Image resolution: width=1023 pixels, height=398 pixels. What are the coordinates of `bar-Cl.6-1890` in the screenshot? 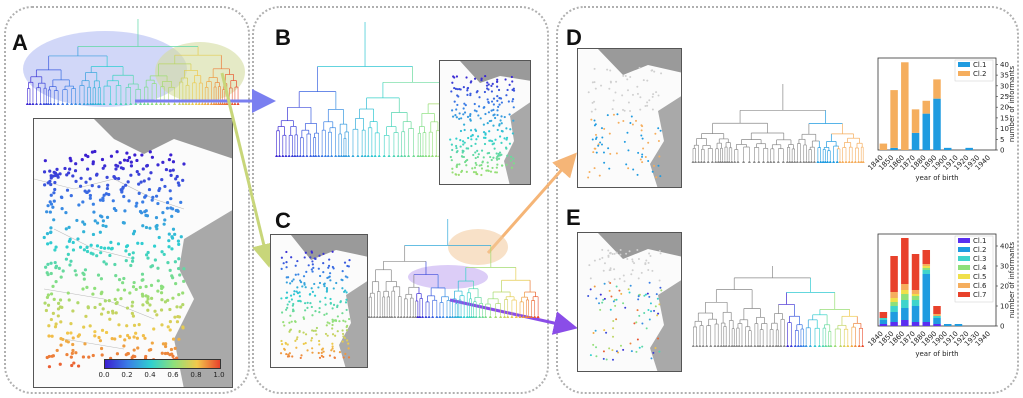 It's located at (937, 315).